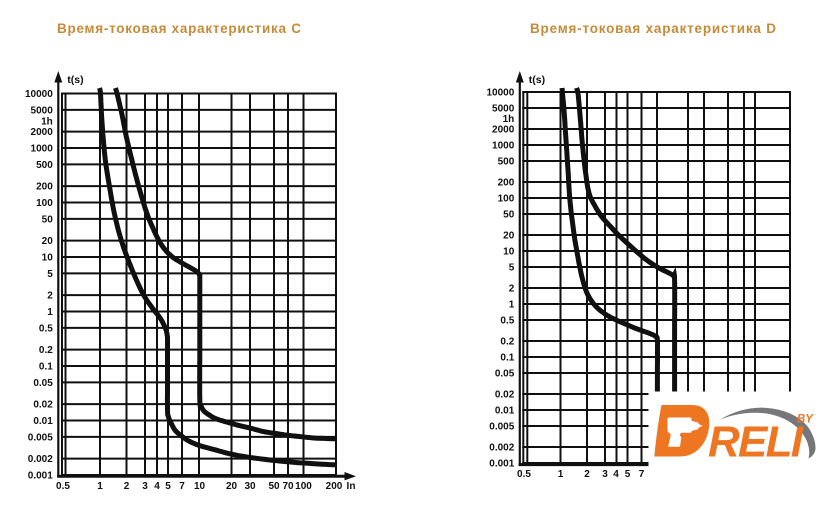 This screenshot has width=832, height=517. Describe the element at coordinates (805, 420) in the screenshot. I see `svg-text: BY` at that location.